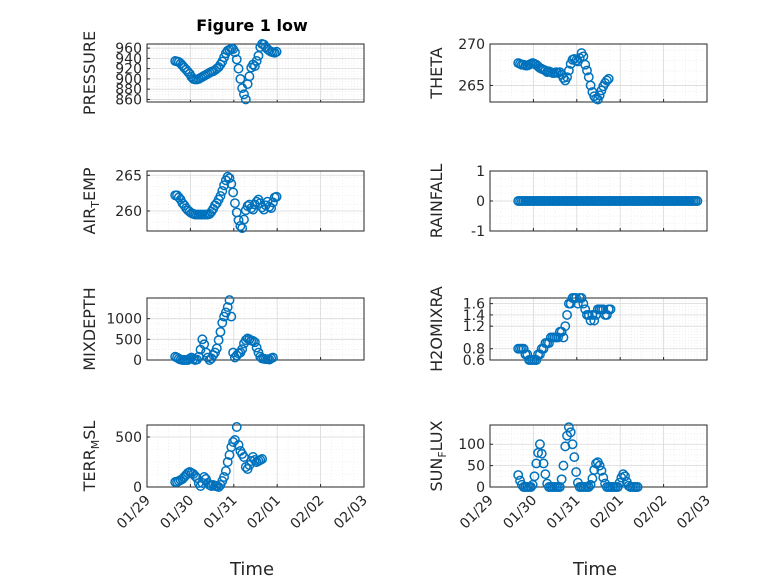 This screenshot has height=583, width=778. Describe the element at coordinates (226, 72) in the screenshot. I see `series-pressure` at that location.